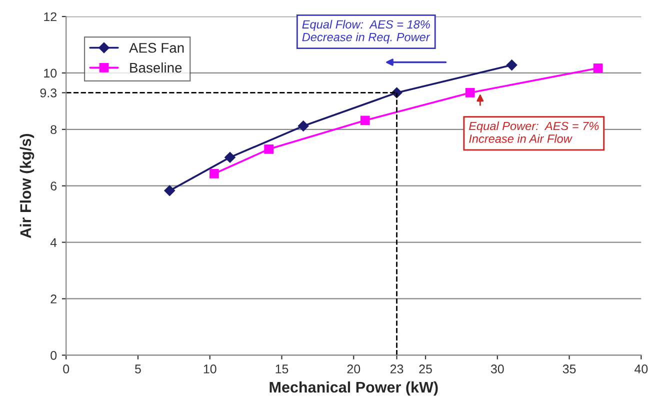  I want to click on y-tick-label: 0, so click(53, 355).